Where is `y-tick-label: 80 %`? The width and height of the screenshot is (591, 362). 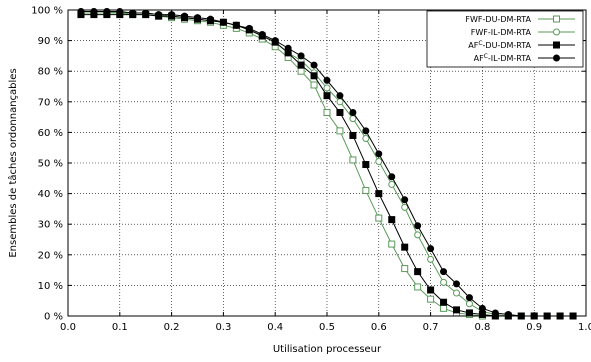
y-tick-label: 80 % is located at coordinates (50, 72).